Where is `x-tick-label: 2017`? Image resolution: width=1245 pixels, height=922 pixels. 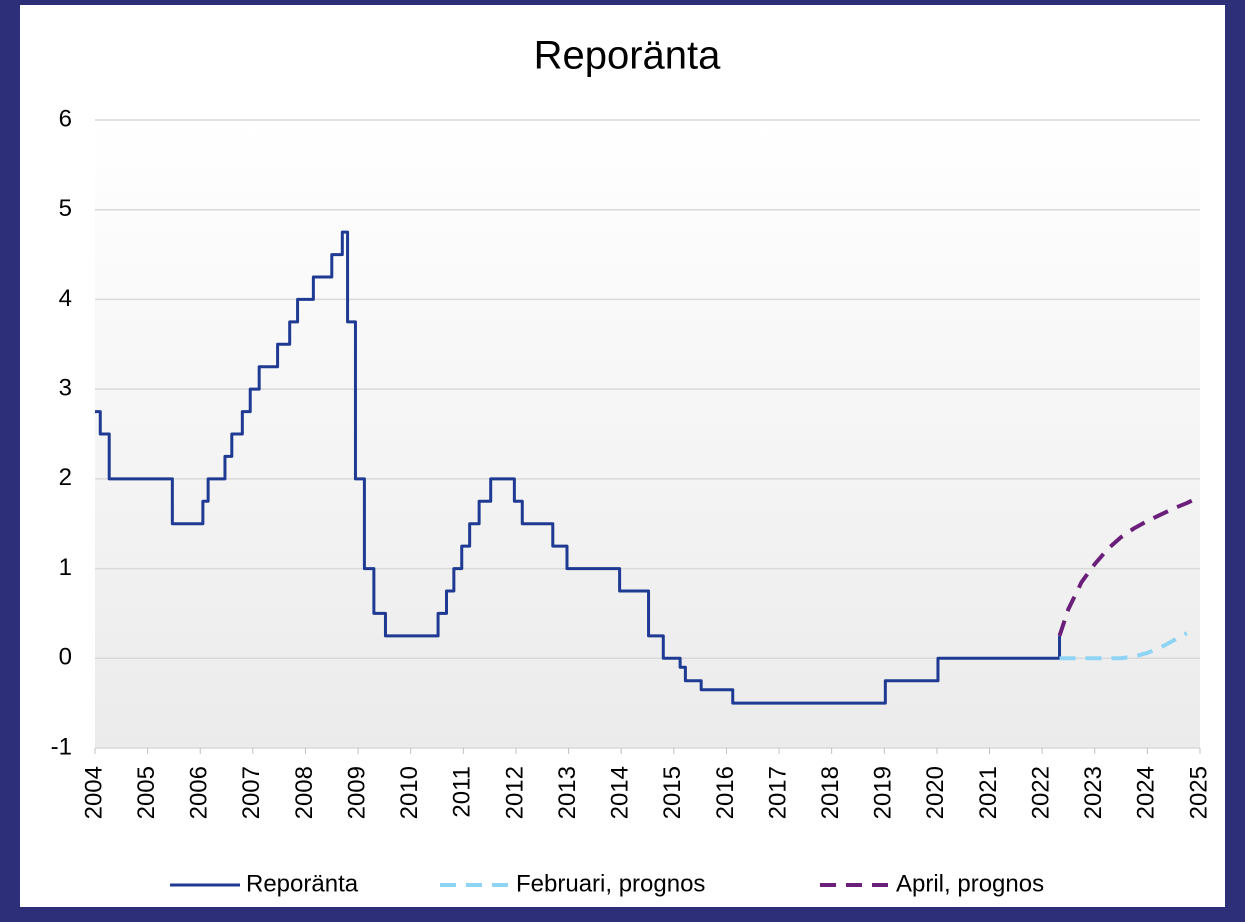 x-tick-label: 2017 is located at coordinates (777, 792).